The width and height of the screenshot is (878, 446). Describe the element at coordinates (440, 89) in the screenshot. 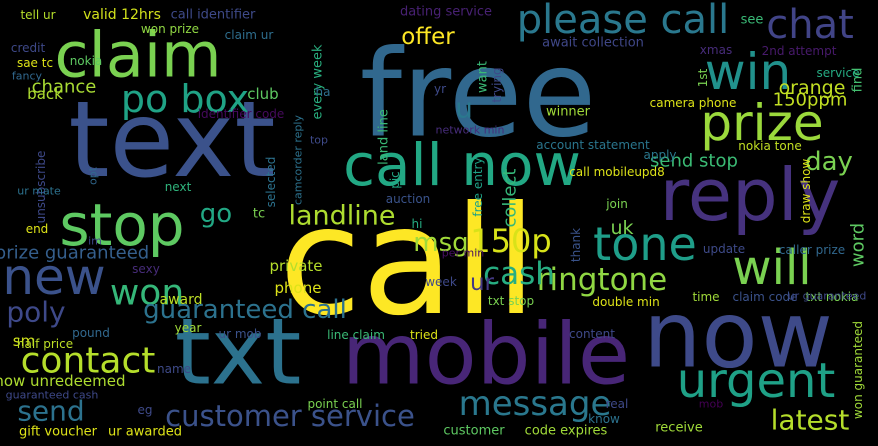

I see `word-yr: yr` at that location.